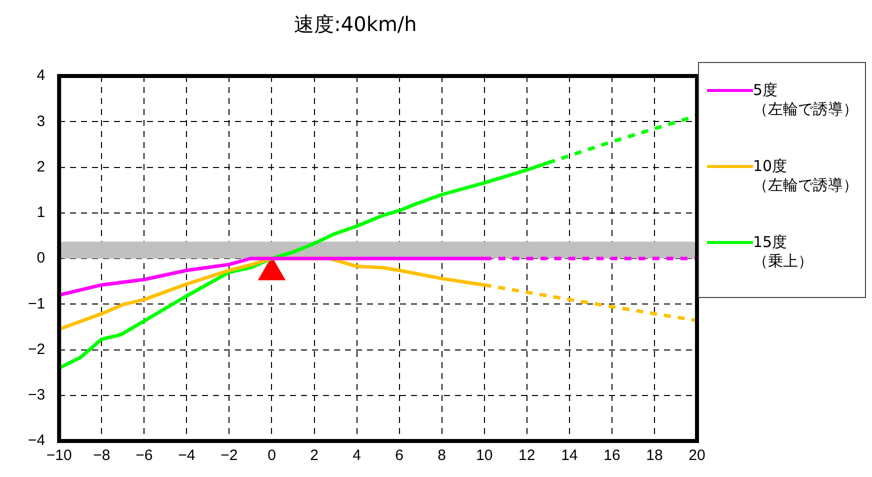 The width and height of the screenshot is (872, 477). I want to click on legend-label: 15度（乗上）, so click(783, 252).